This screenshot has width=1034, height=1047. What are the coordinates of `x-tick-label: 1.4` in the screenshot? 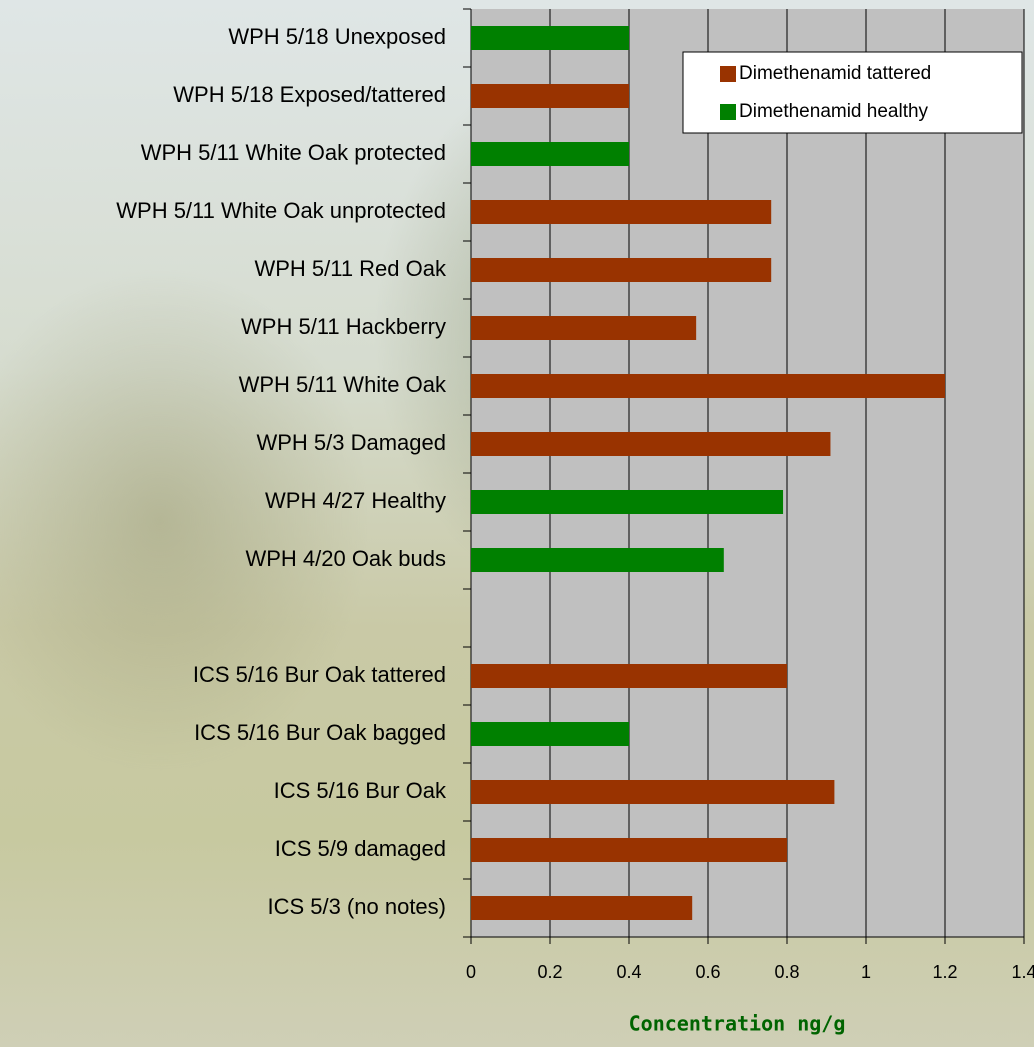 It's located at (1022, 972).